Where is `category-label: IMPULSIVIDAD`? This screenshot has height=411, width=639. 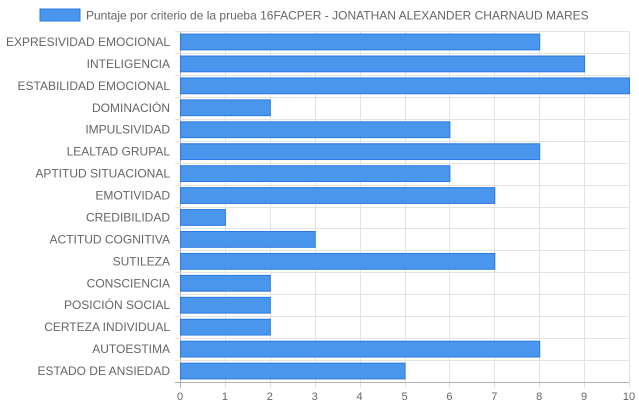 category-label: IMPULSIVIDAD is located at coordinates (127, 130).